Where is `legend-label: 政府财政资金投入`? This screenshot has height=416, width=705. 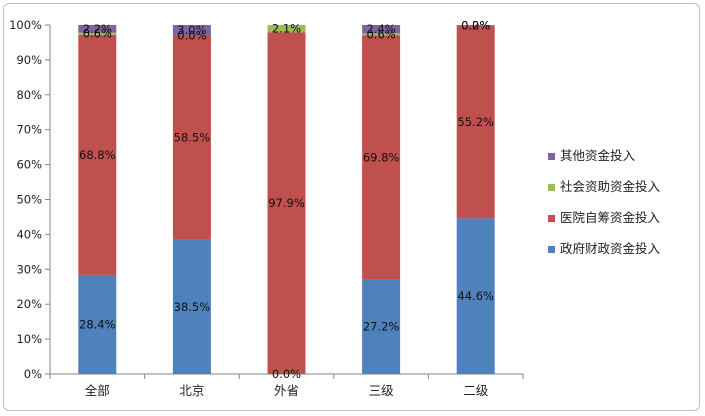
legend-label: 政府财政资金投入 is located at coordinates (610, 248).